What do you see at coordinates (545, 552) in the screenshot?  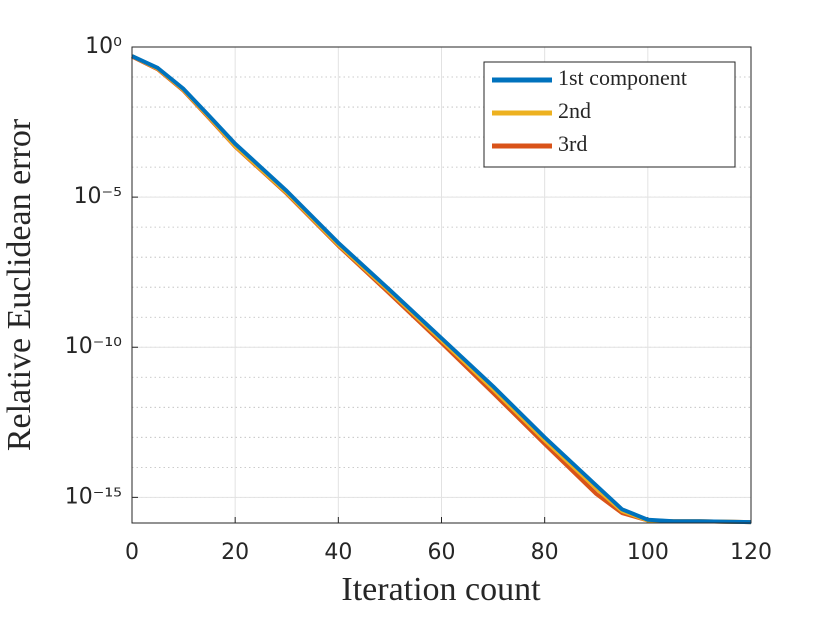 I see `x-tick-label: 80` at bounding box center [545, 552].